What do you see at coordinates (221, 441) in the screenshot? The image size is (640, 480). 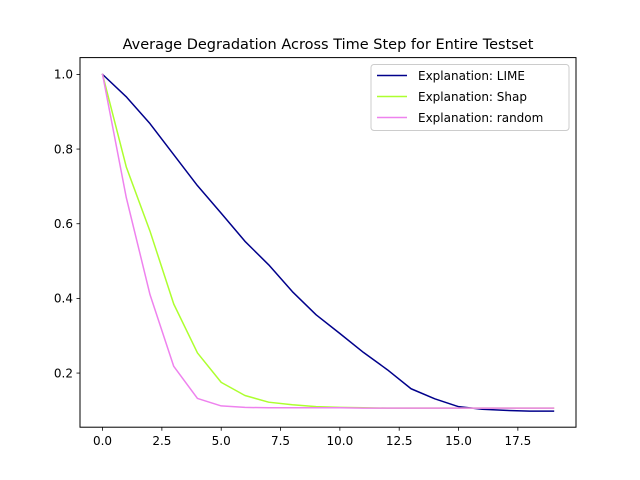 I see `x-tick-label: 5.0` at bounding box center [221, 441].